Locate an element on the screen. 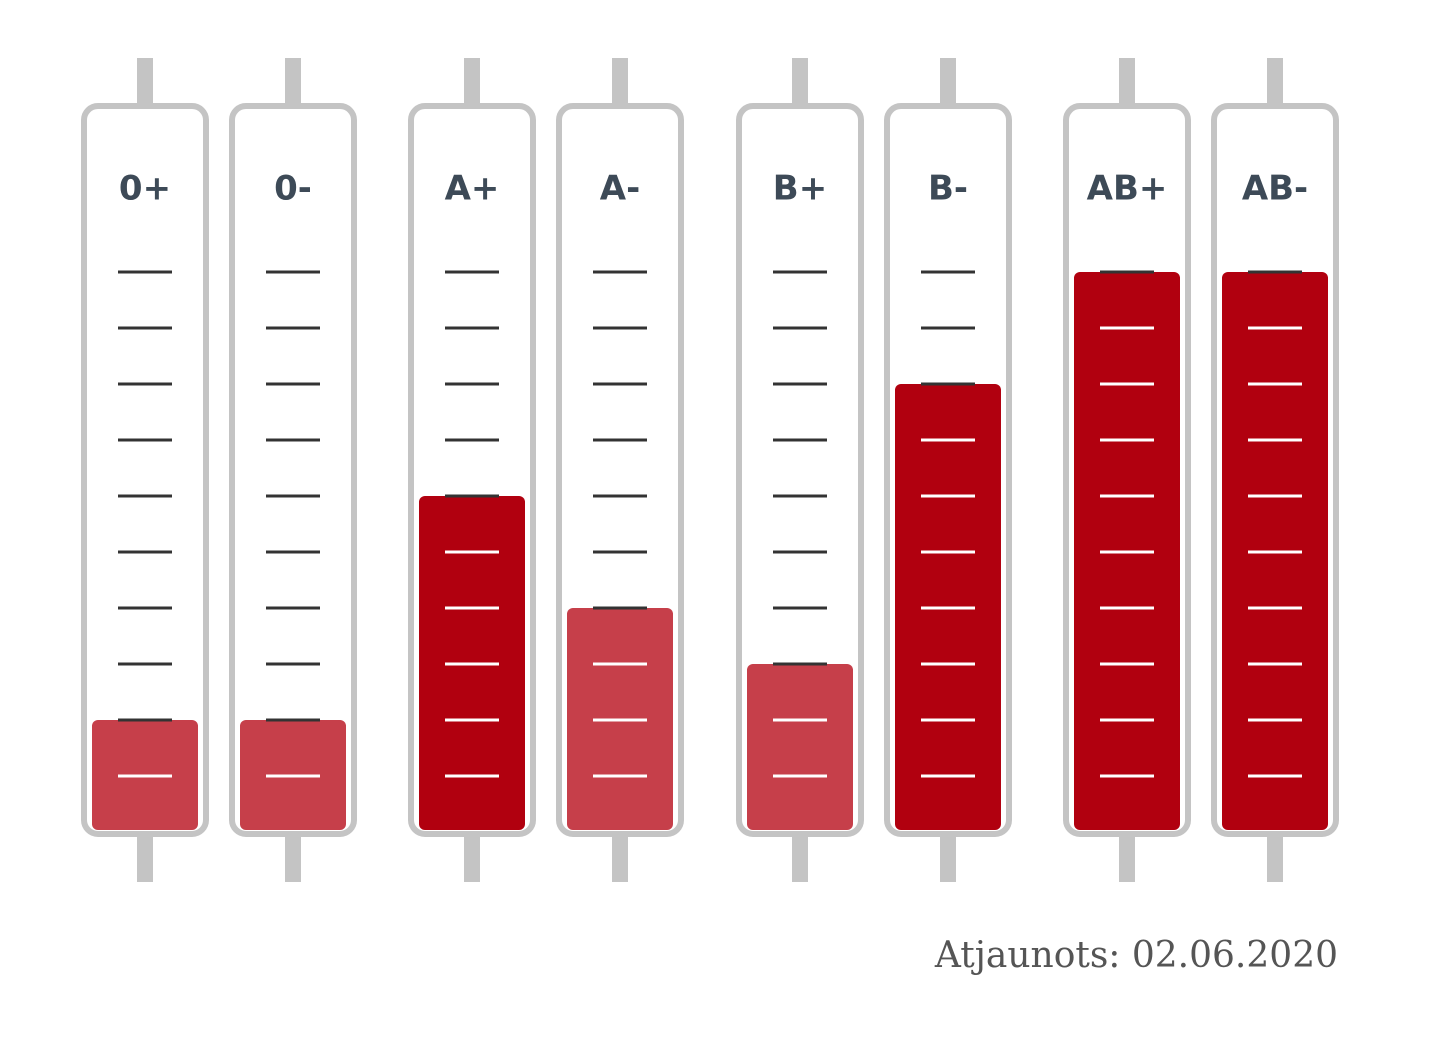 The height and width of the screenshot is (1039, 1442). blood-type-label: AB+ is located at coordinates (1127, 189).